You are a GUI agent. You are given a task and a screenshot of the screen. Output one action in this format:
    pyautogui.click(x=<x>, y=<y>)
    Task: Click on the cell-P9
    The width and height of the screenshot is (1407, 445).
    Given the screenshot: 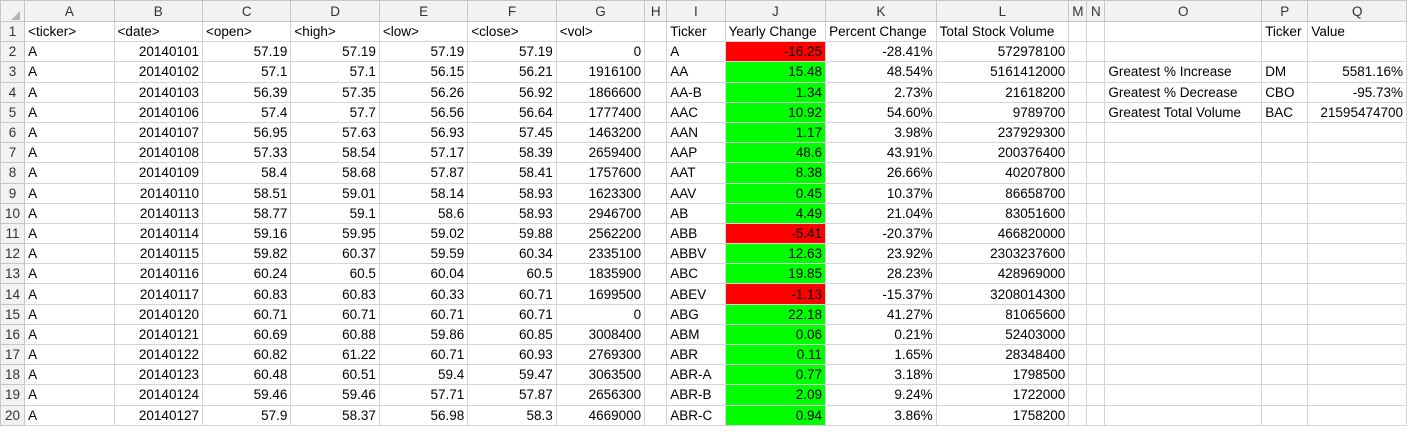 What is the action you would take?
    pyautogui.click(x=1285, y=193)
    